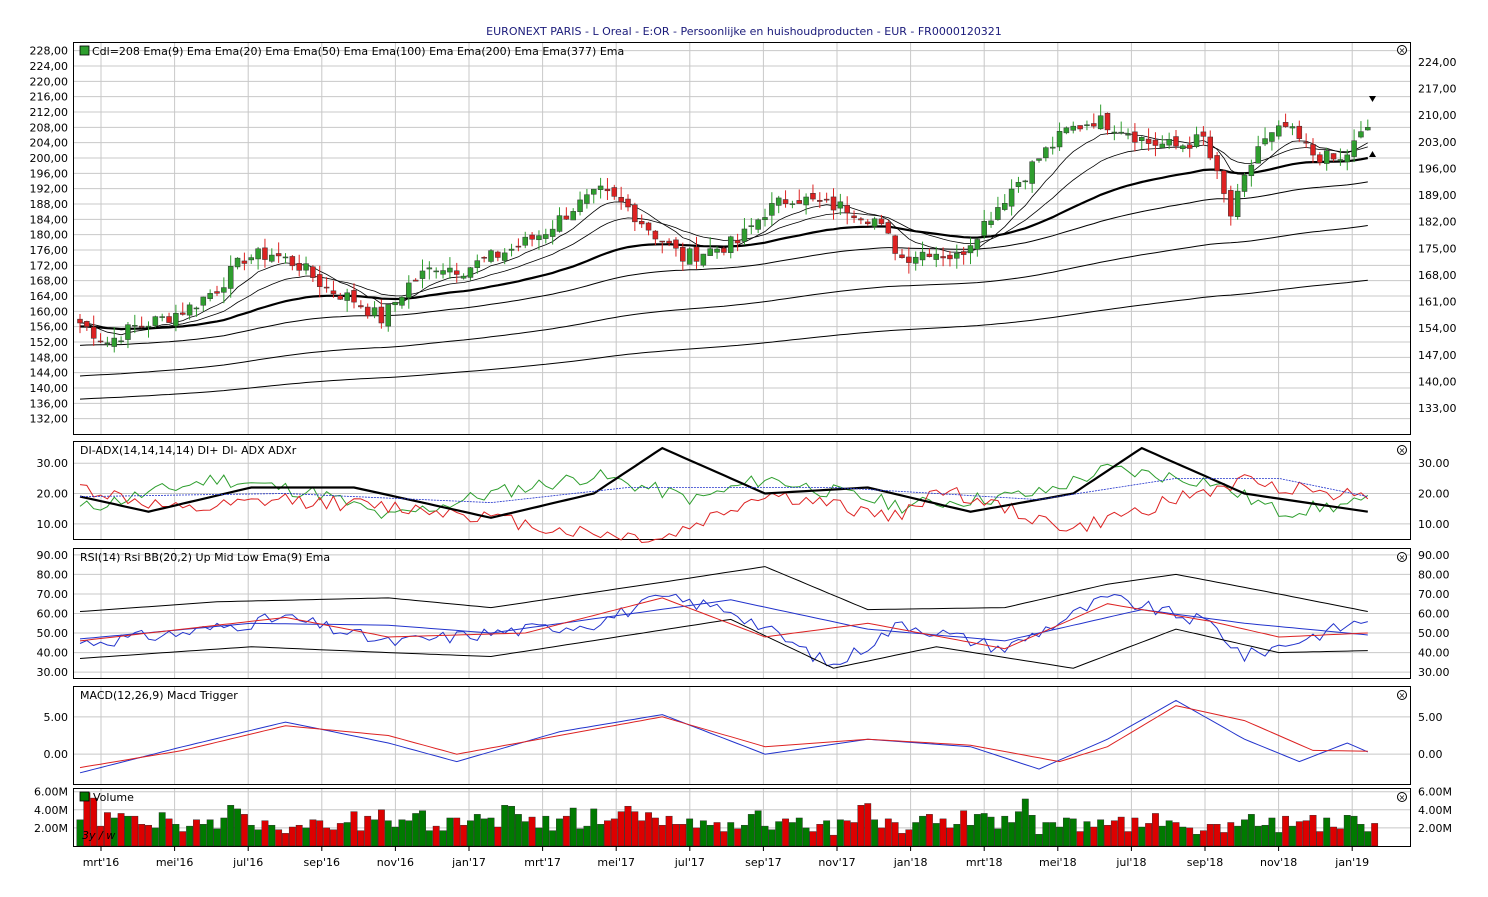  What do you see at coordinates (1402, 50) in the screenshot?
I see `price-close-button: ×` at bounding box center [1402, 50].